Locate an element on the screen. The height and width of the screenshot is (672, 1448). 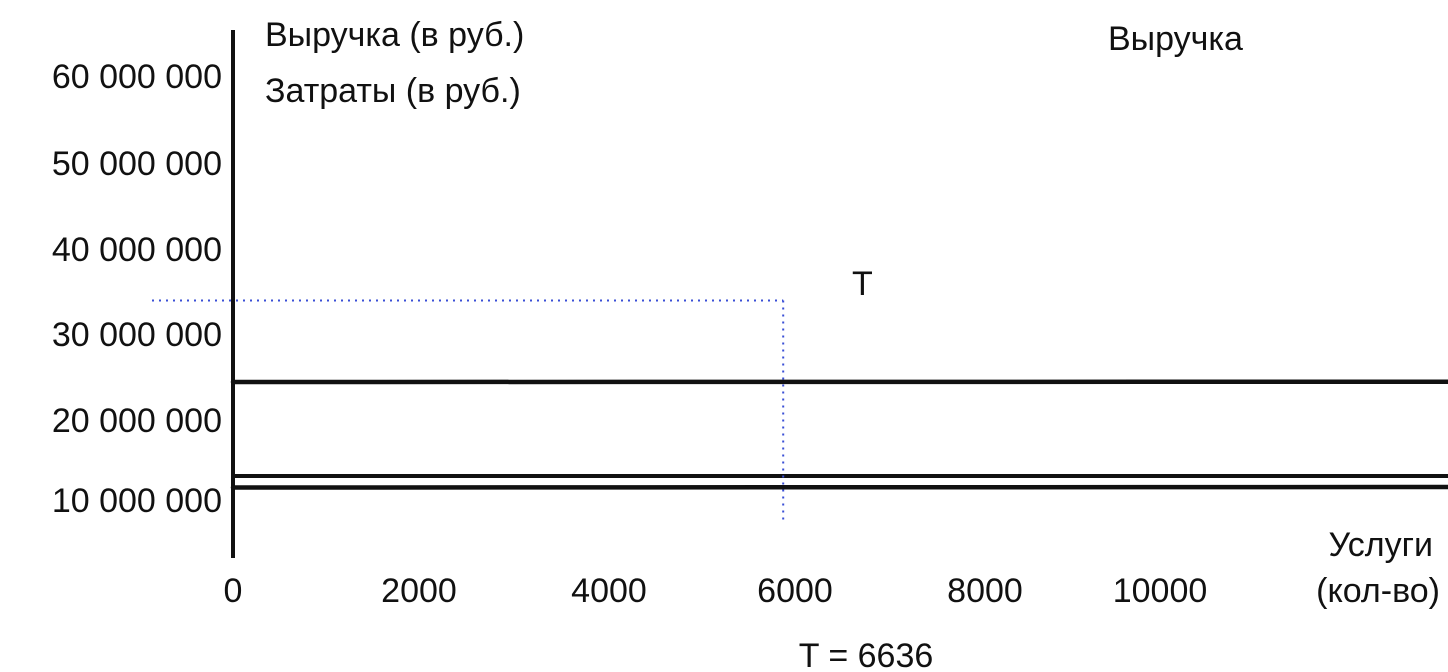
y-axis-label-line-2: Затраты (в руб.) is located at coordinates (393, 91).